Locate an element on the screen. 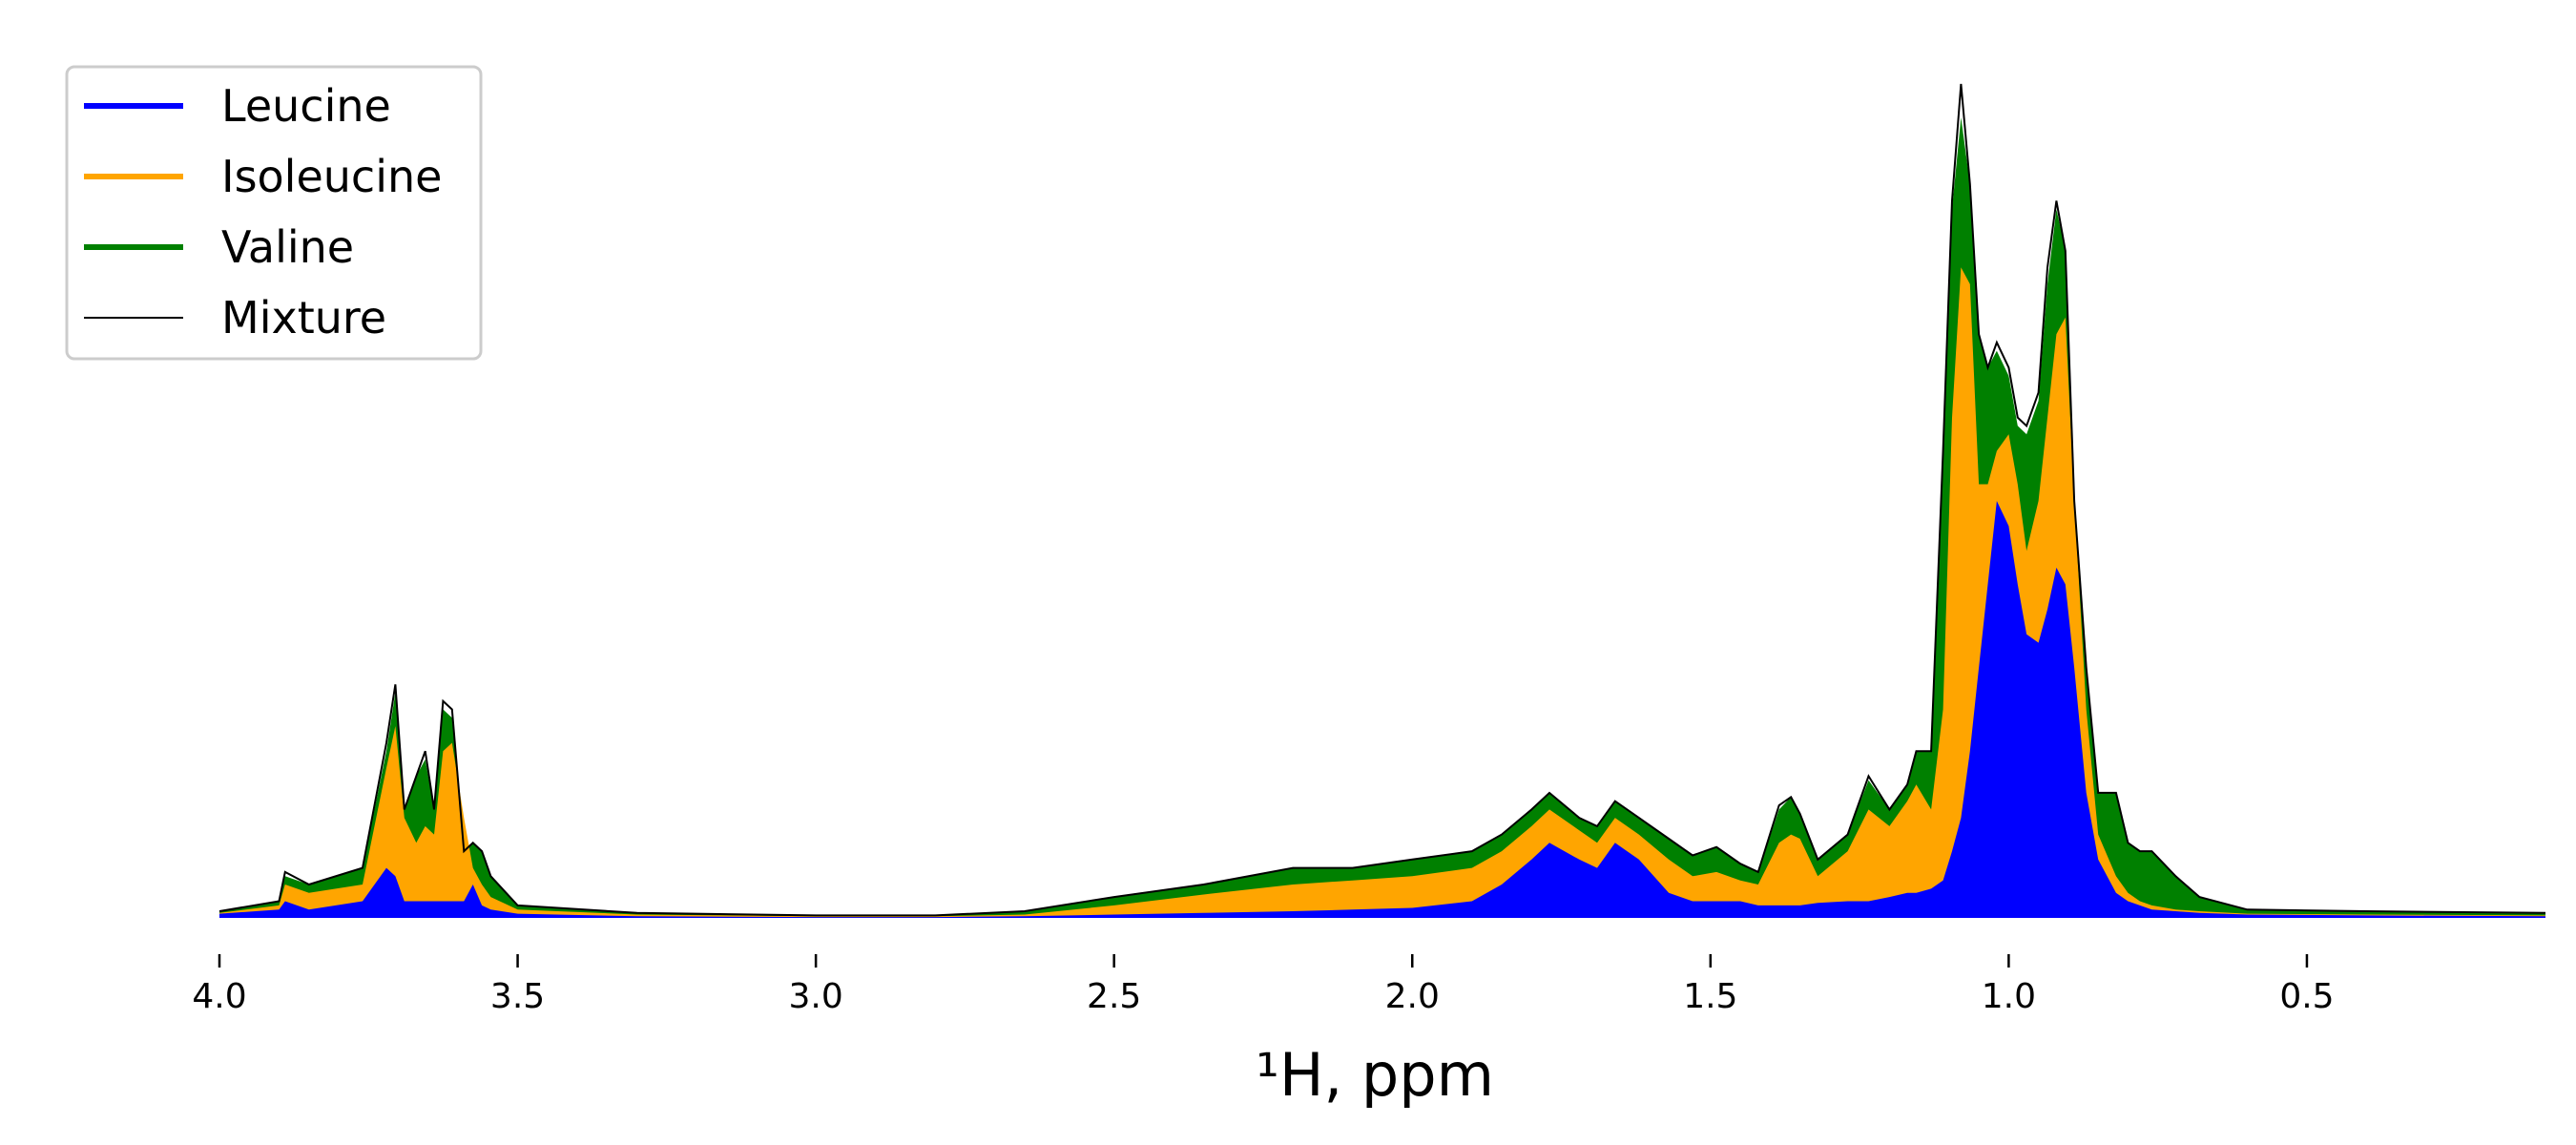 The height and width of the screenshot is (1145, 2576). x-axis: 4.0 3.5 3.0 2.5 2.0 1.5 1.0 0.5 is located at coordinates (1263, 985).